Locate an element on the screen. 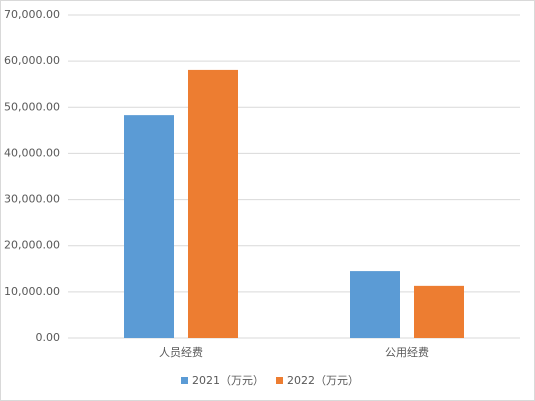 This screenshot has width=535, height=401. y-tick-label: 20,000.00 is located at coordinates (32, 245).